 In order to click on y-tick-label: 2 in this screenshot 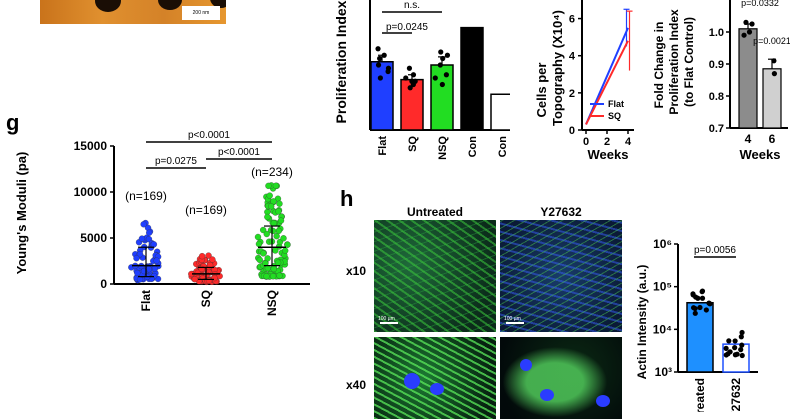, I will do `click(572, 94)`.